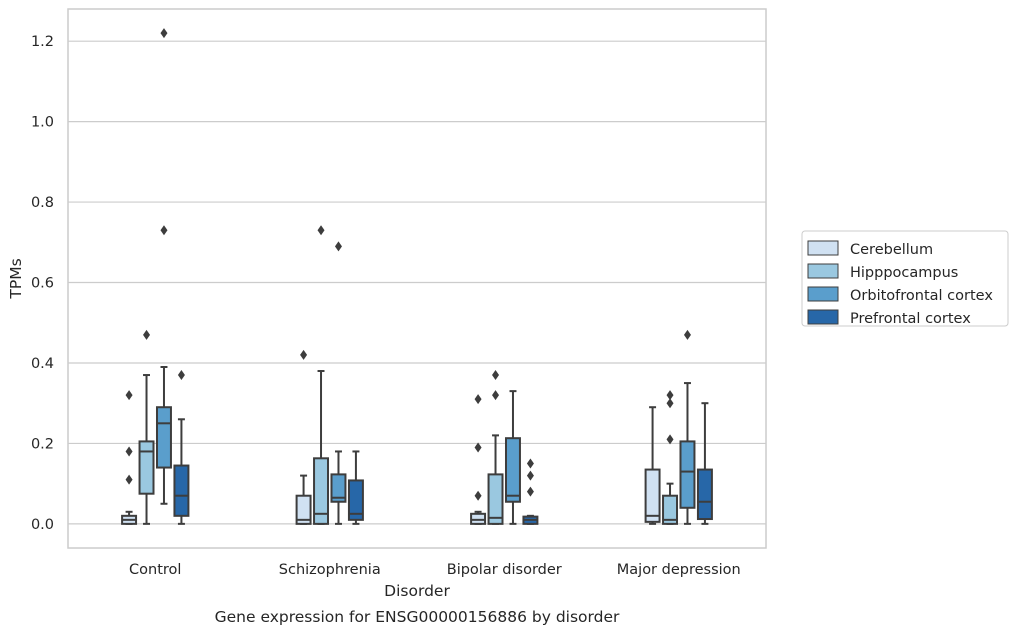 The width and height of the screenshot is (1018, 634). Describe the element at coordinates (155, 570) in the screenshot. I see `x-tick-label: Control` at that location.